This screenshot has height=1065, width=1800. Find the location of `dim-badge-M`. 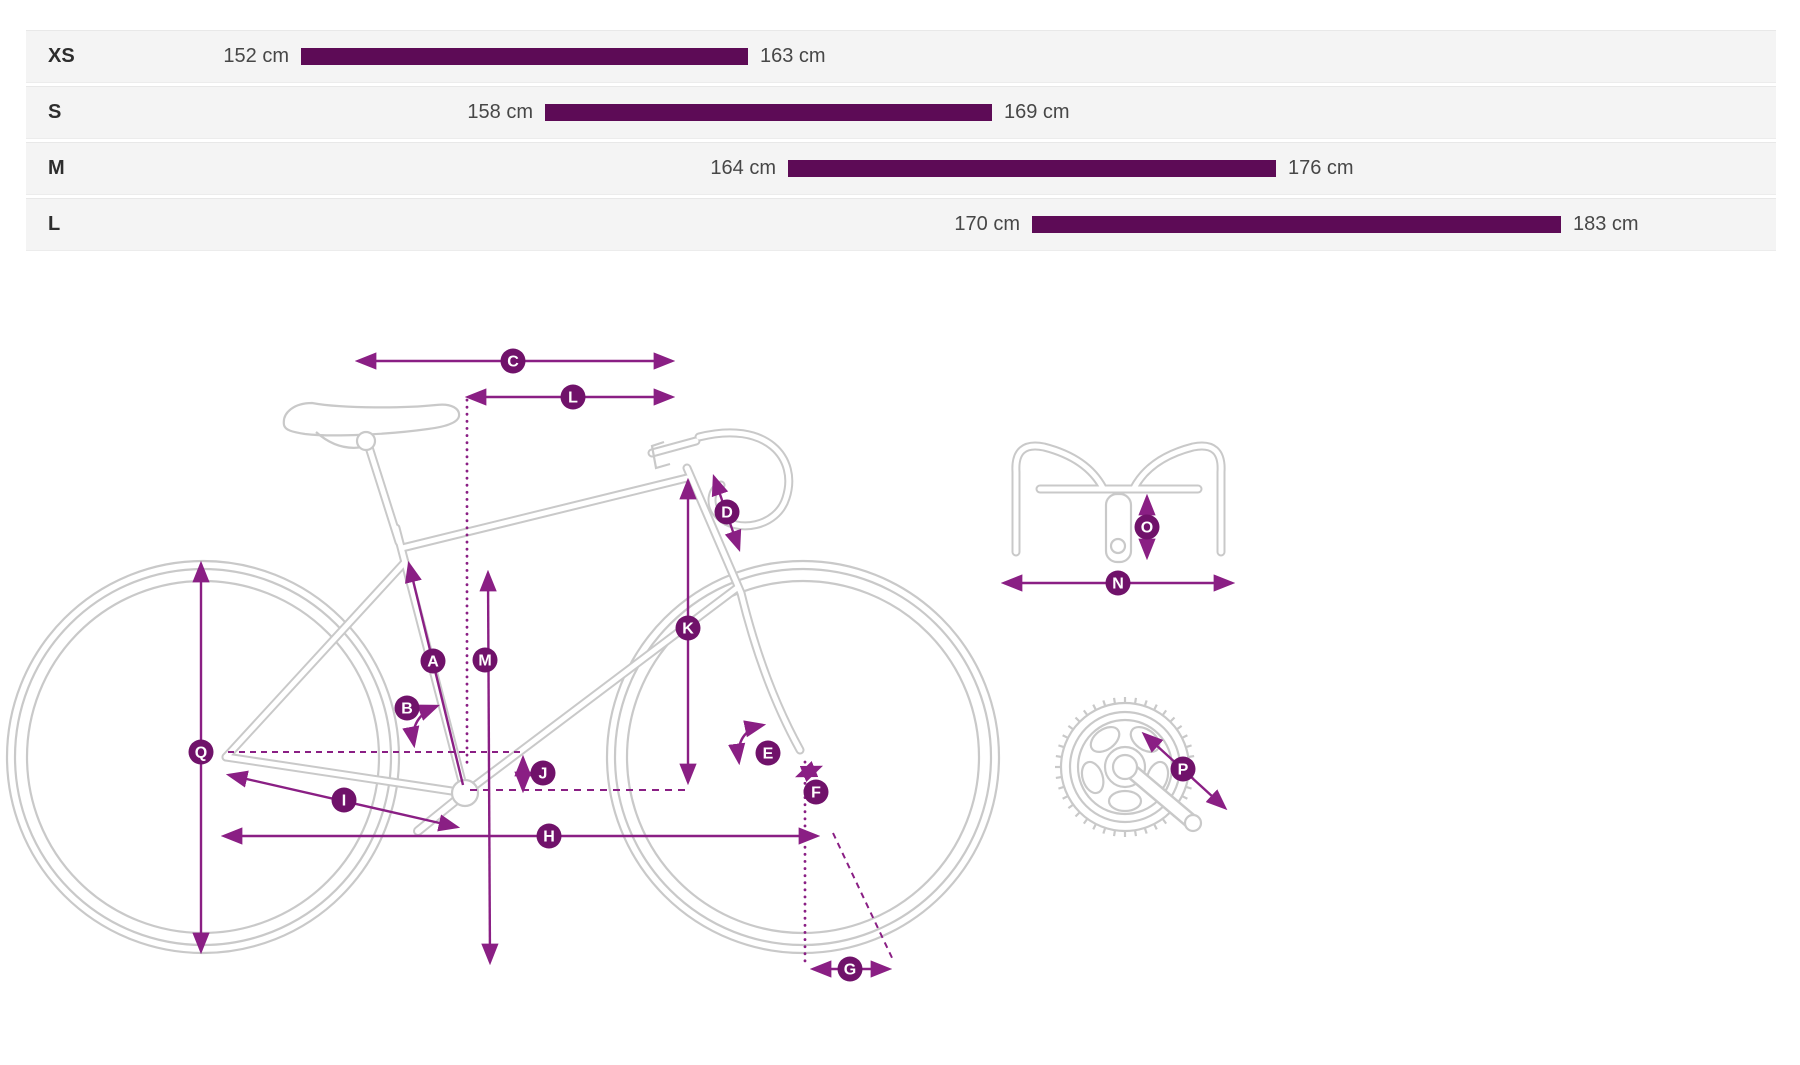

dim-badge-M is located at coordinates (485, 660).